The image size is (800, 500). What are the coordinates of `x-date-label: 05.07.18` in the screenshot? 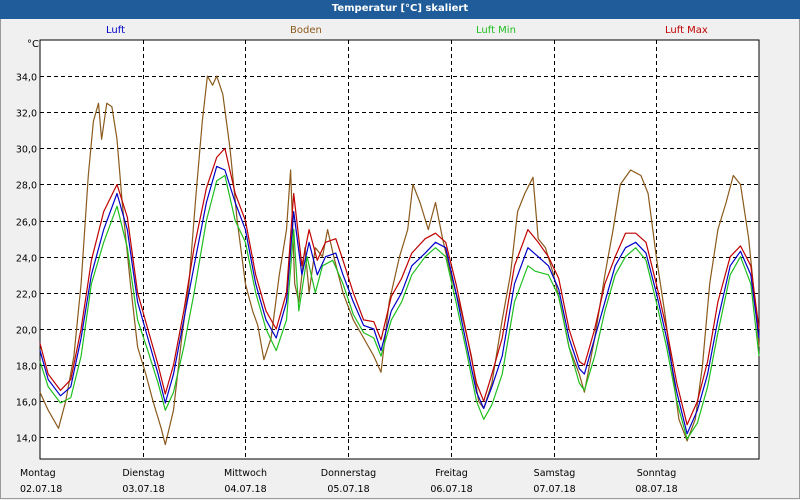 It's located at (348, 489).